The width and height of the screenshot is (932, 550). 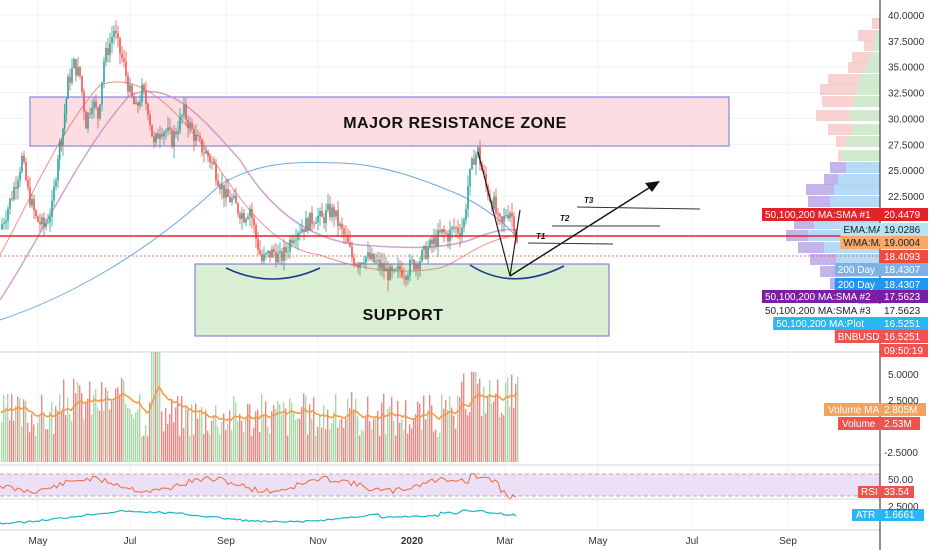 I want to click on target-t1-label: T1, so click(x=541, y=236).